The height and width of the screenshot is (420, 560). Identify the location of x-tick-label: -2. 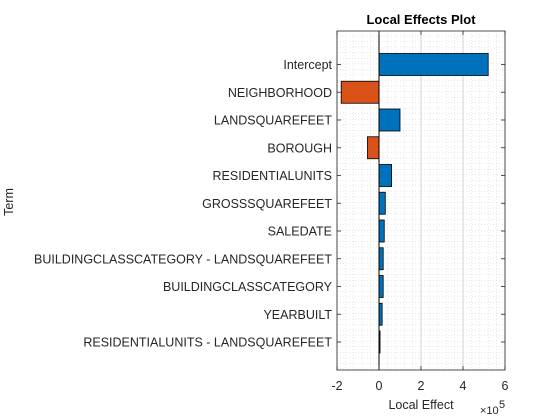
(336, 386).